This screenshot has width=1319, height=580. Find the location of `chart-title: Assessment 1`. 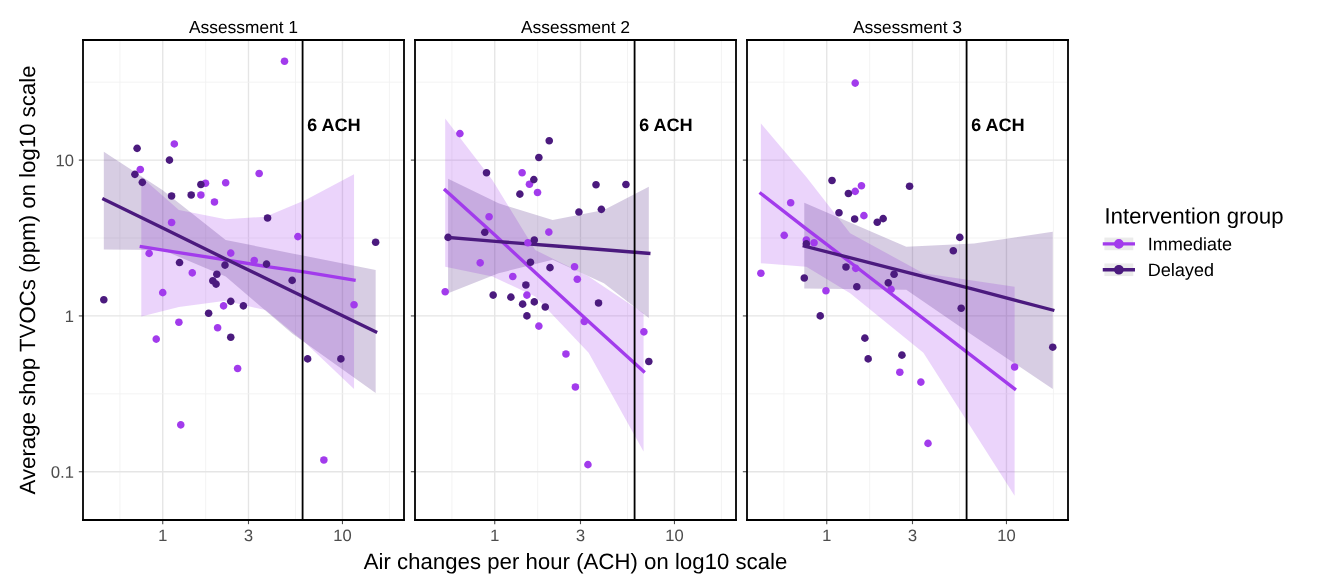

chart-title: Assessment 1 is located at coordinates (243, 27).